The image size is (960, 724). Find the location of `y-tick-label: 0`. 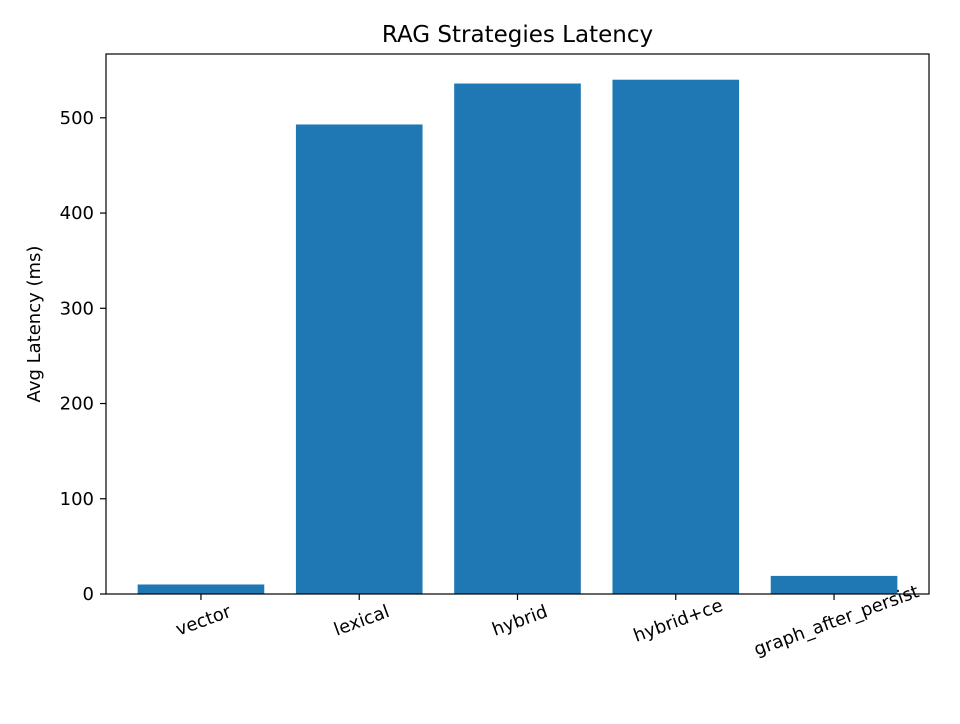

y-tick-label: 0 is located at coordinates (88, 594).